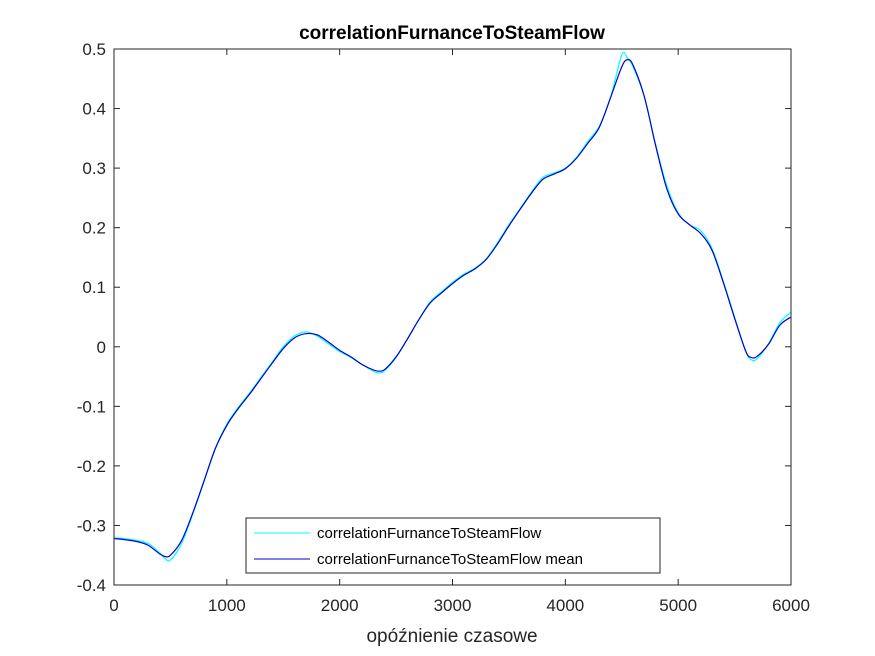 The image size is (875, 656). What do you see at coordinates (94, 168) in the screenshot?
I see `y-tick-label: 0.3` at bounding box center [94, 168].